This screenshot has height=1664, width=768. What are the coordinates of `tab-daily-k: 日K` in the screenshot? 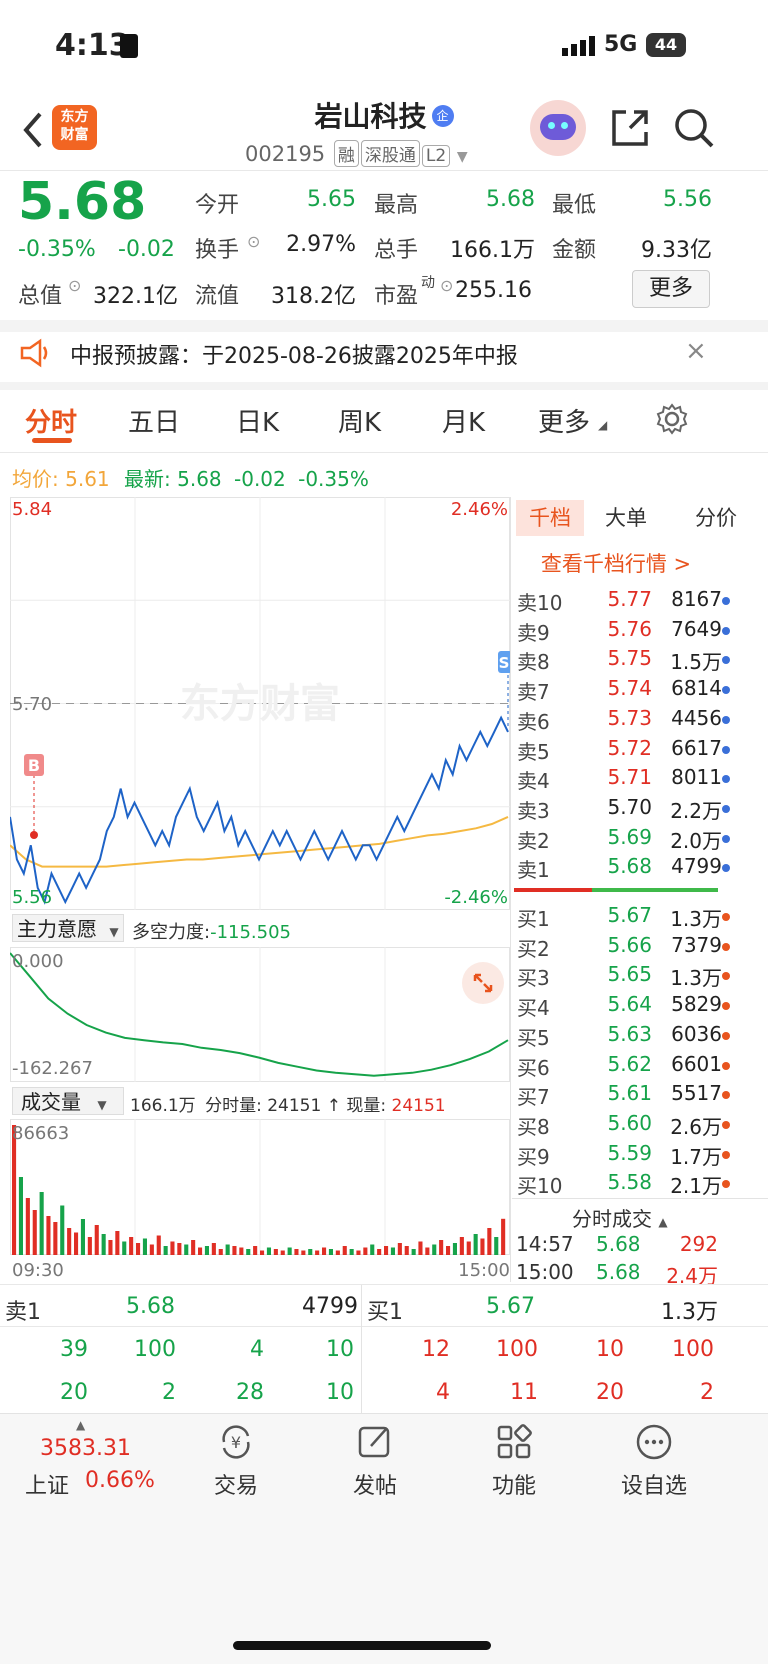 It's located at (258, 423).